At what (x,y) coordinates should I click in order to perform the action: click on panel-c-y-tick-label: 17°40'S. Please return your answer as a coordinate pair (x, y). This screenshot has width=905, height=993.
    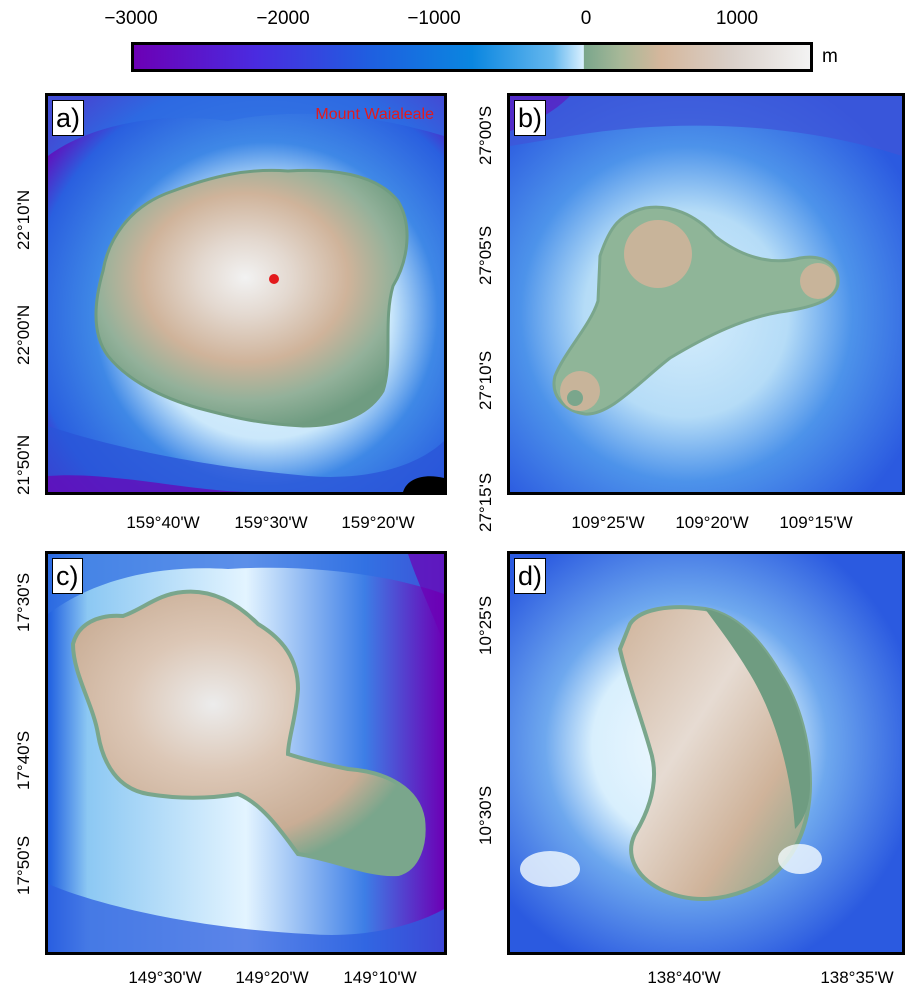
    Looking at the image, I should click on (23, 760).